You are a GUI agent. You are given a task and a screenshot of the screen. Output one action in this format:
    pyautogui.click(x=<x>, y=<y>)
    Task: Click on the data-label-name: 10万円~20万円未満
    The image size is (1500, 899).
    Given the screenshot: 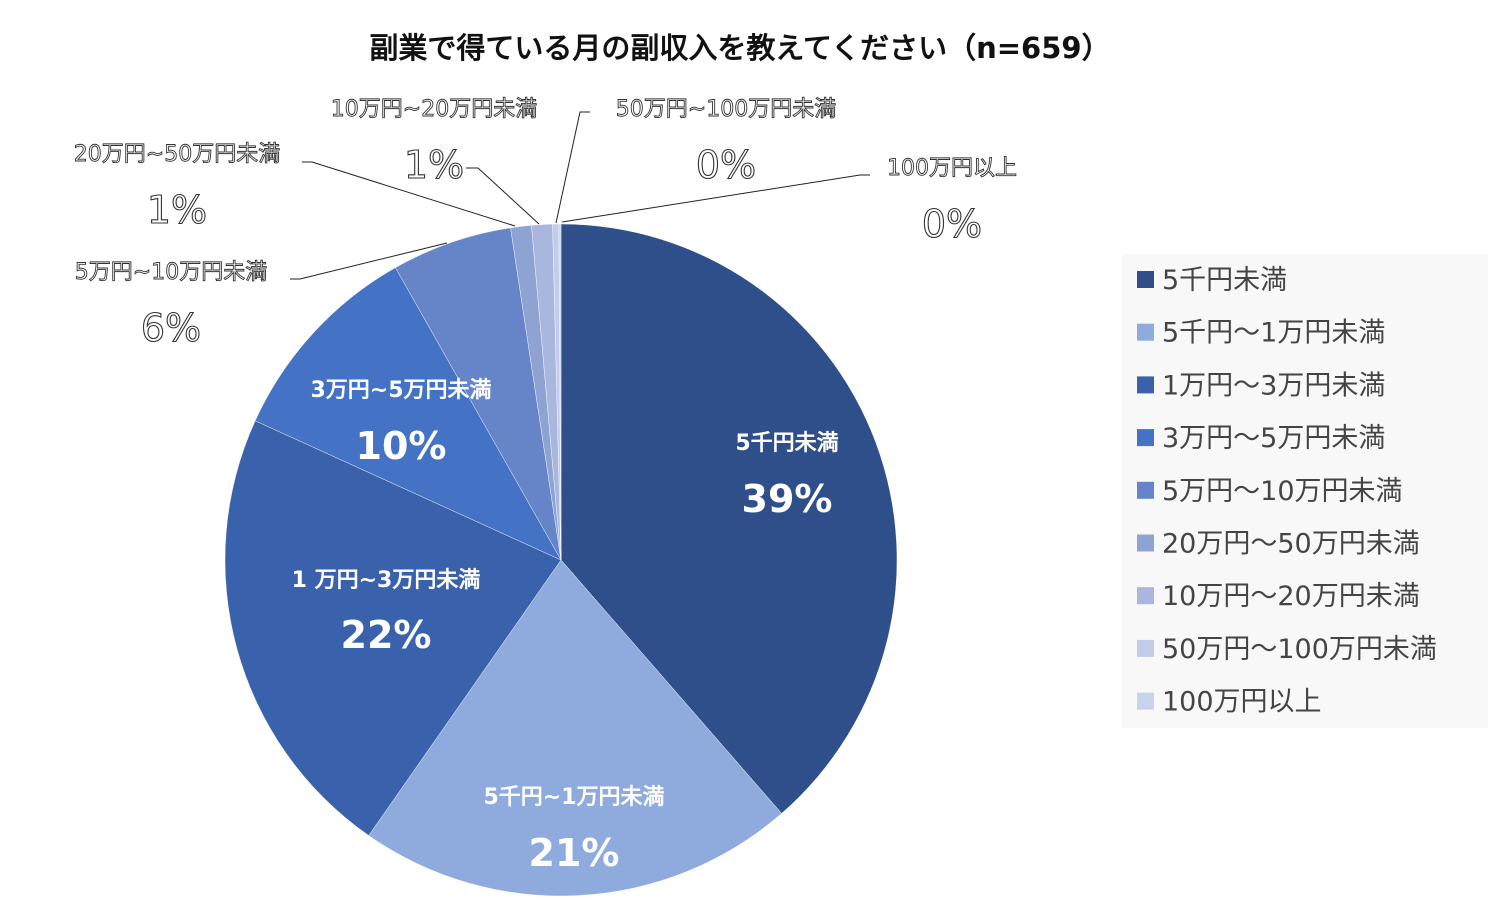 What is the action you would take?
    pyautogui.click(x=434, y=109)
    